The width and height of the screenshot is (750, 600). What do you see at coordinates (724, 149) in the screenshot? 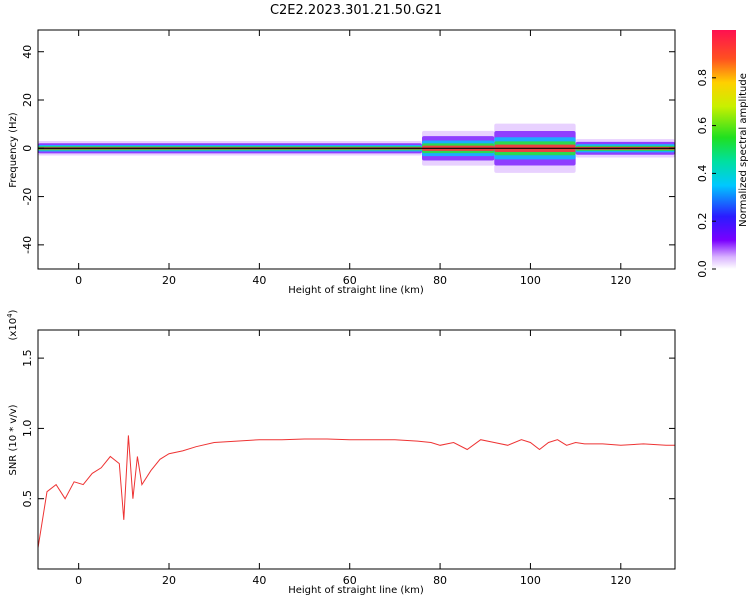
I see `colorbar-gradient` at bounding box center [724, 149].